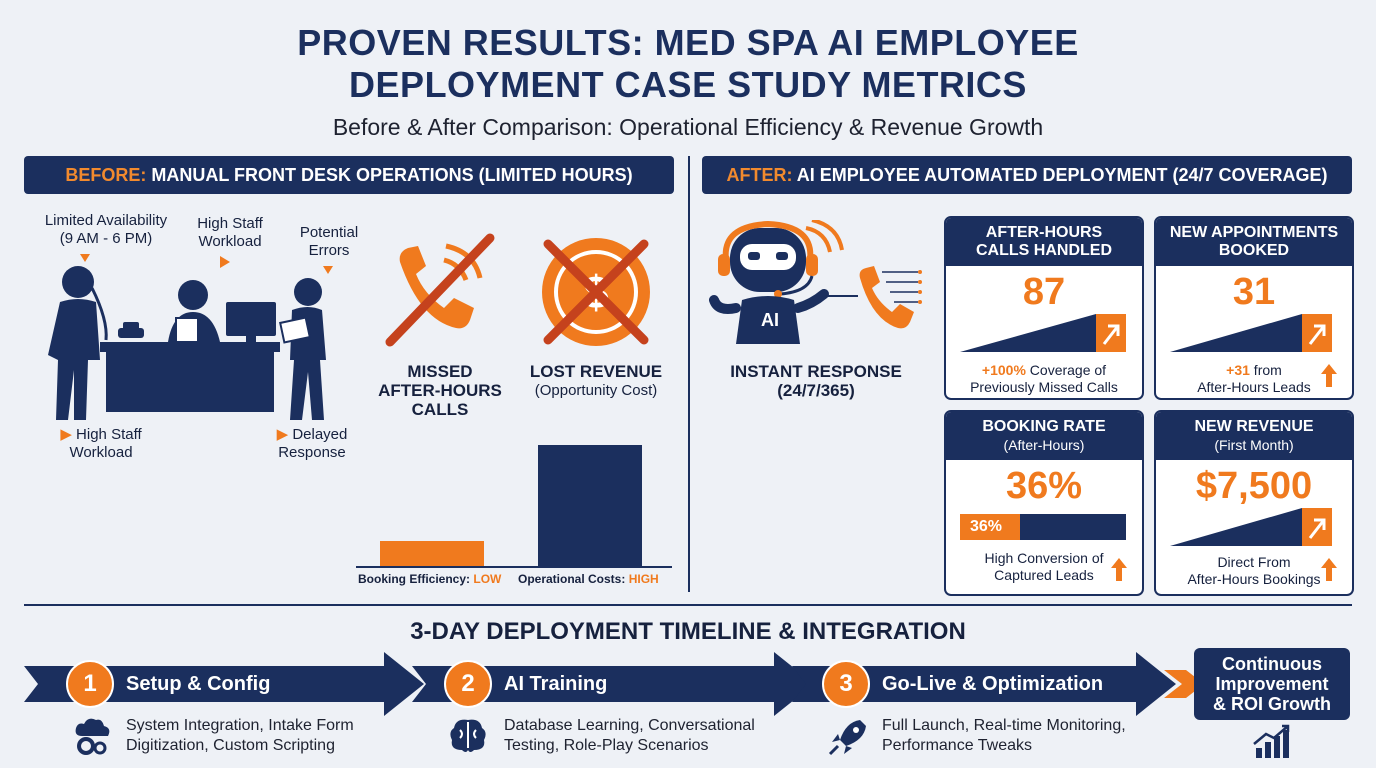 The width and height of the screenshot is (1376, 768). I want to click on section-divider-vertical, so click(689, 374).